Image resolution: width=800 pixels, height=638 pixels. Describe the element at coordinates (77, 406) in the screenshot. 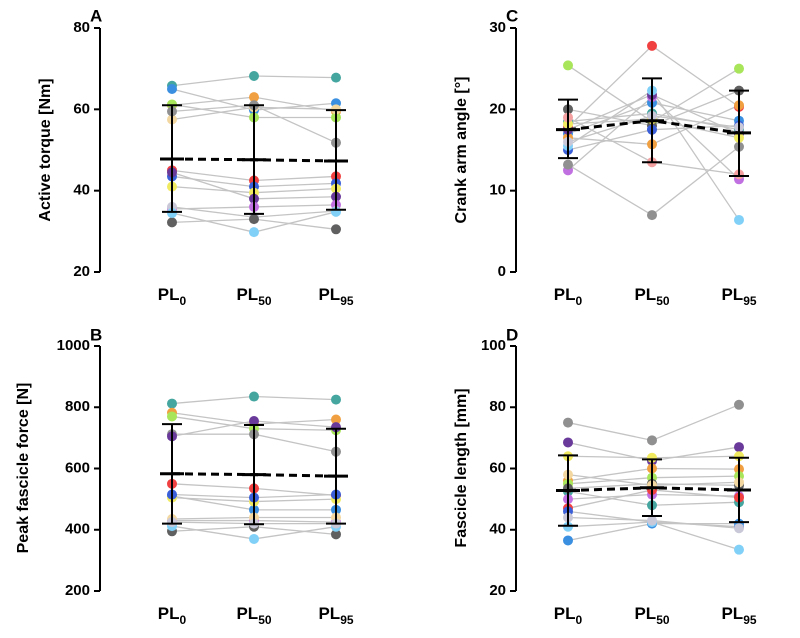

I see `y-tick-label: 800` at that location.